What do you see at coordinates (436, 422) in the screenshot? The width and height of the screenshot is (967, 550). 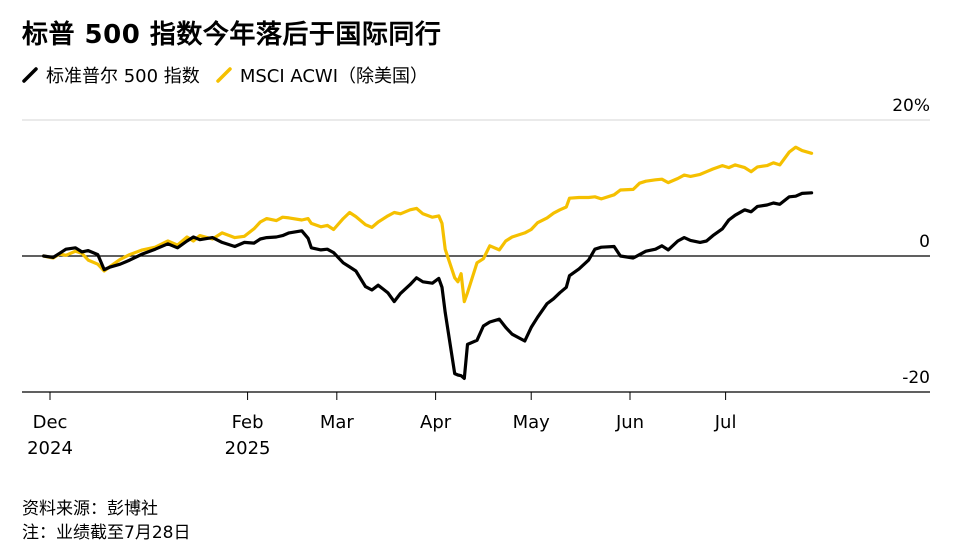 I see `x-tick-label: Apr` at bounding box center [436, 422].